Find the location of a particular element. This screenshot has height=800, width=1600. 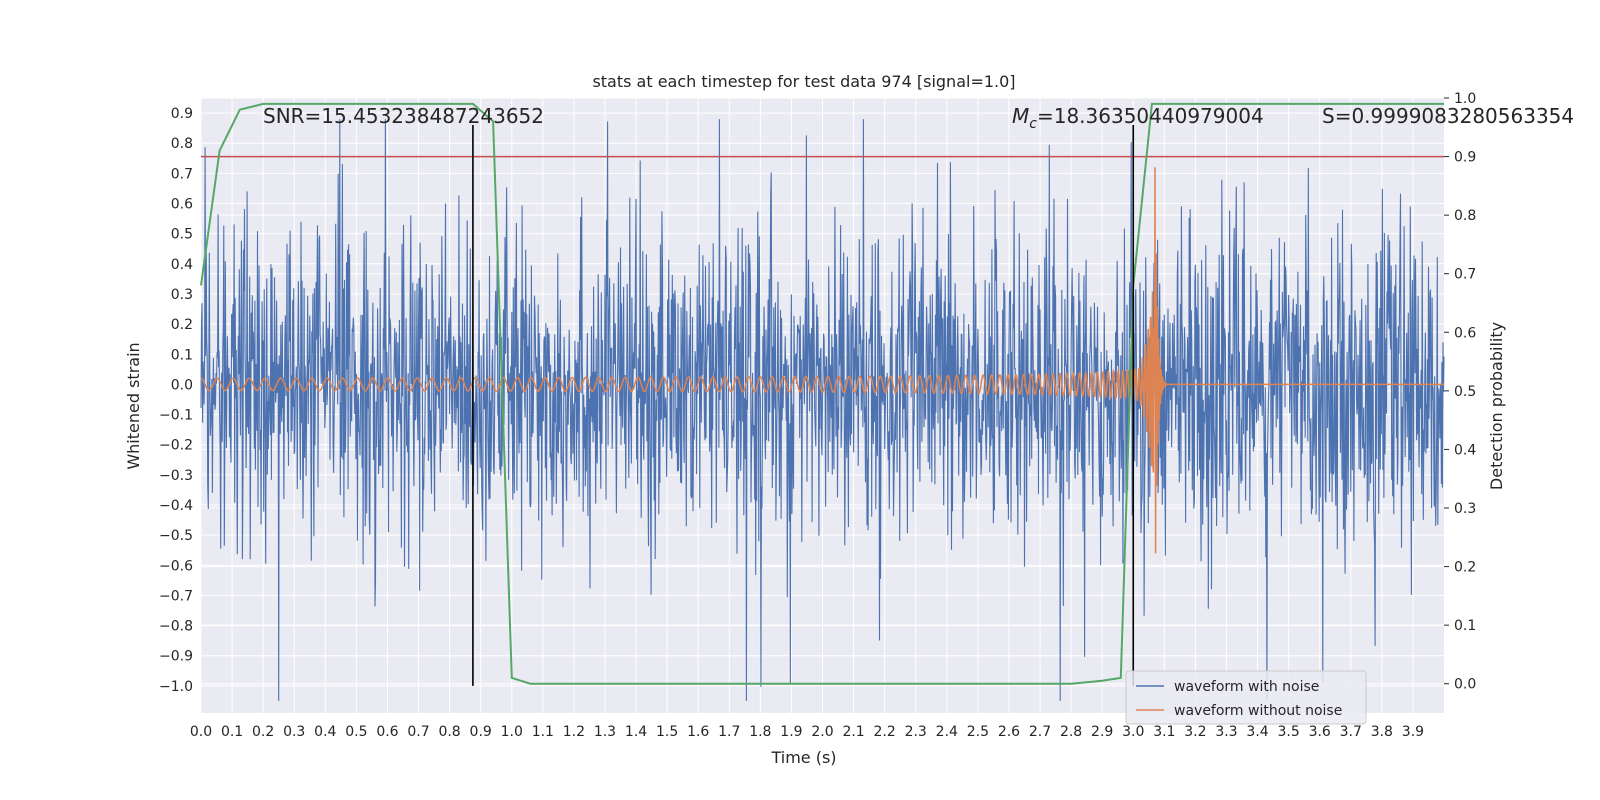

x-tick-label: 3.1 is located at coordinates (1164, 732).